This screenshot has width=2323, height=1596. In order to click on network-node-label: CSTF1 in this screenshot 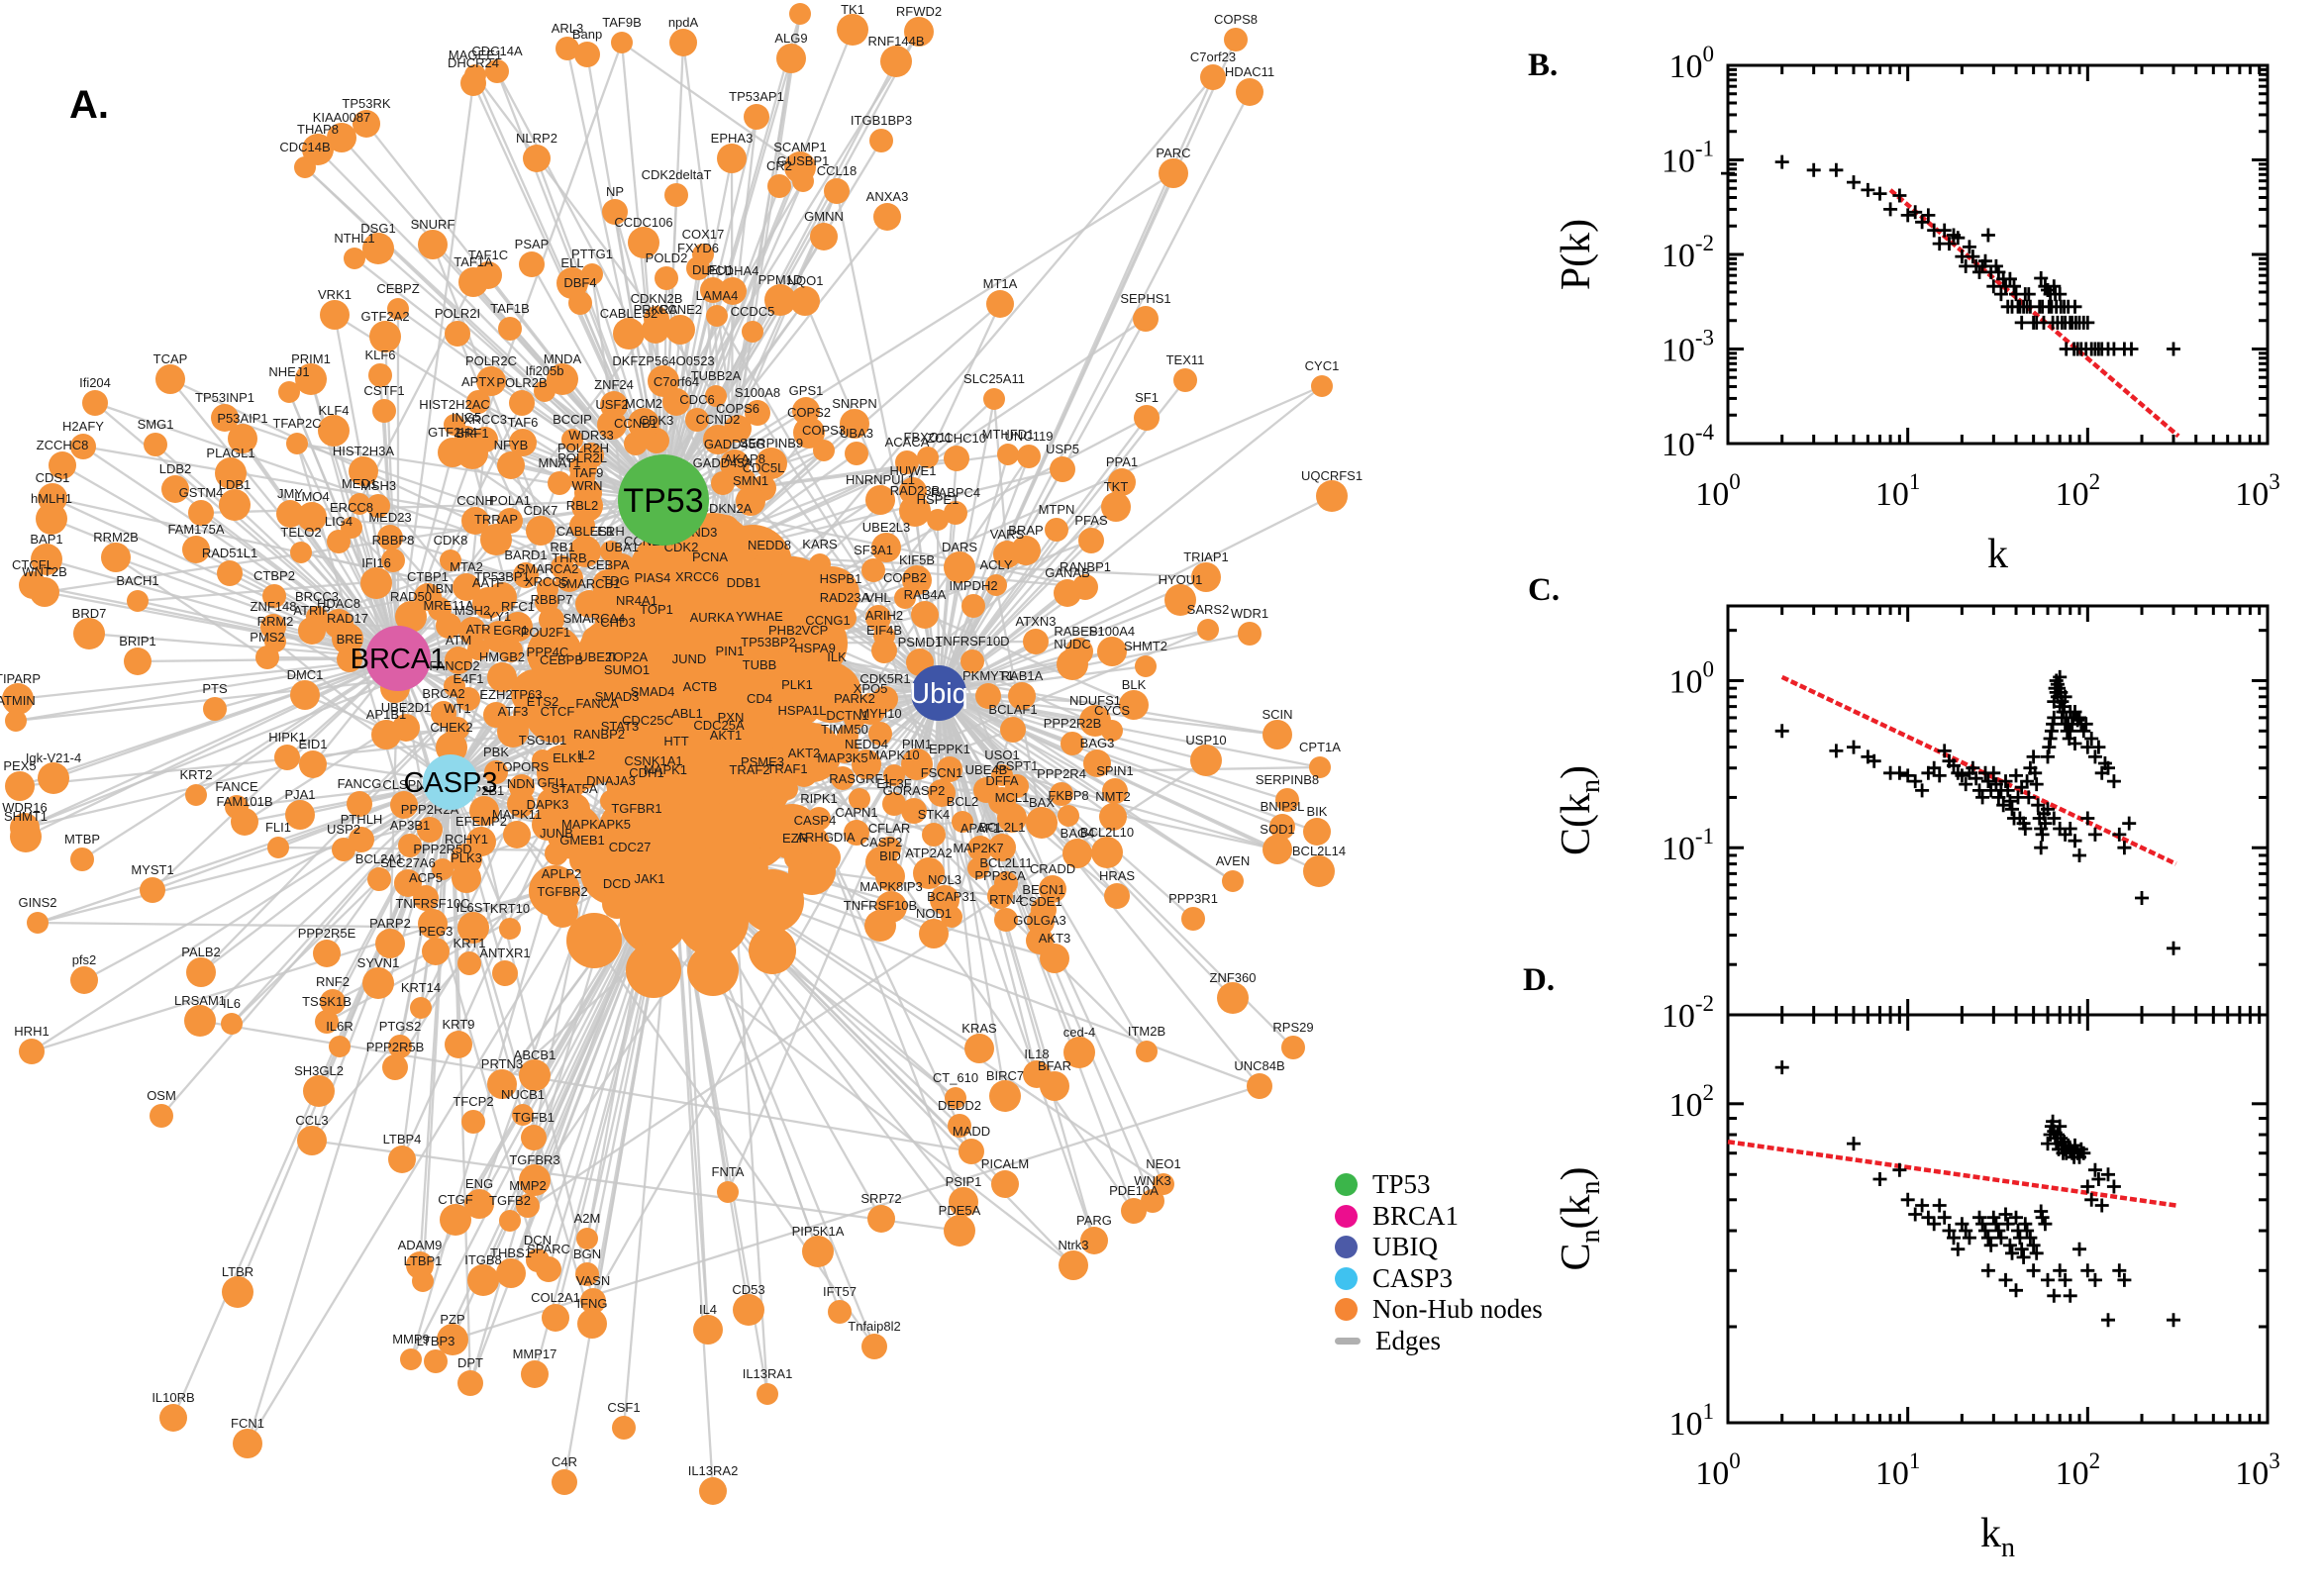, I will do `click(383, 390)`.